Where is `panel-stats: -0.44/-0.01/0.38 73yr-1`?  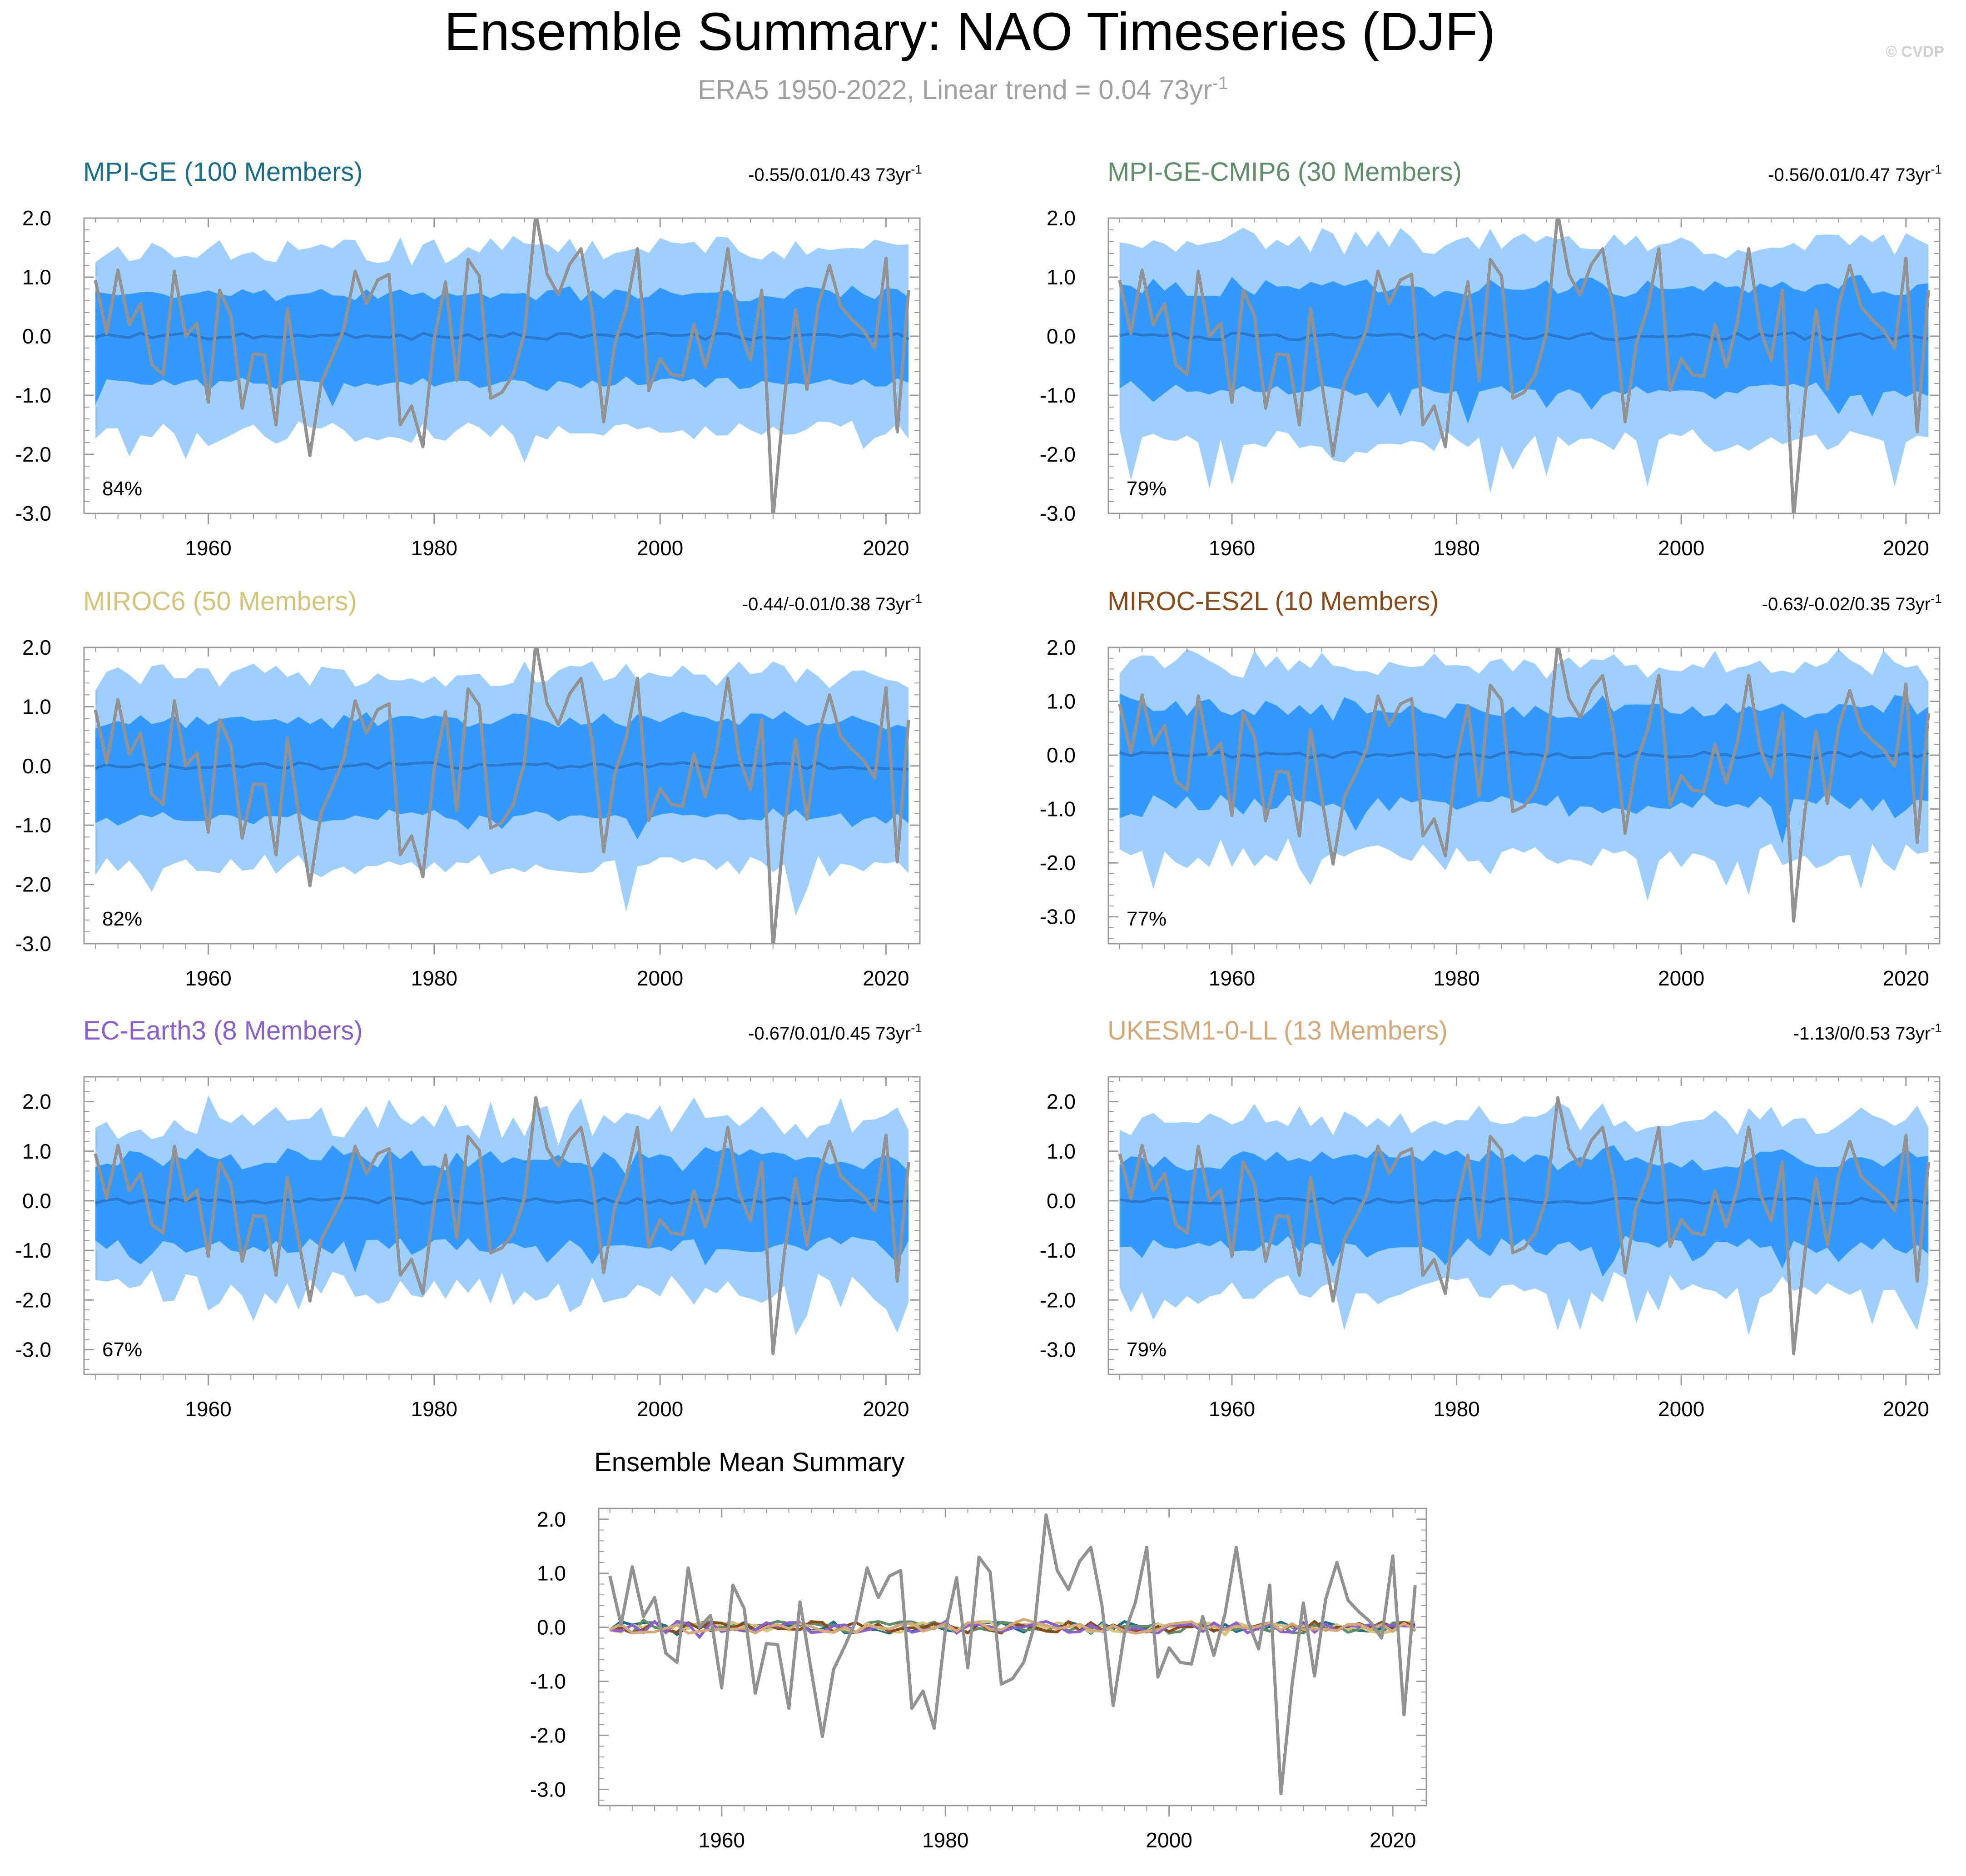 panel-stats: -0.44/-0.01/0.38 73yr-1 is located at coordinates (832, 603).